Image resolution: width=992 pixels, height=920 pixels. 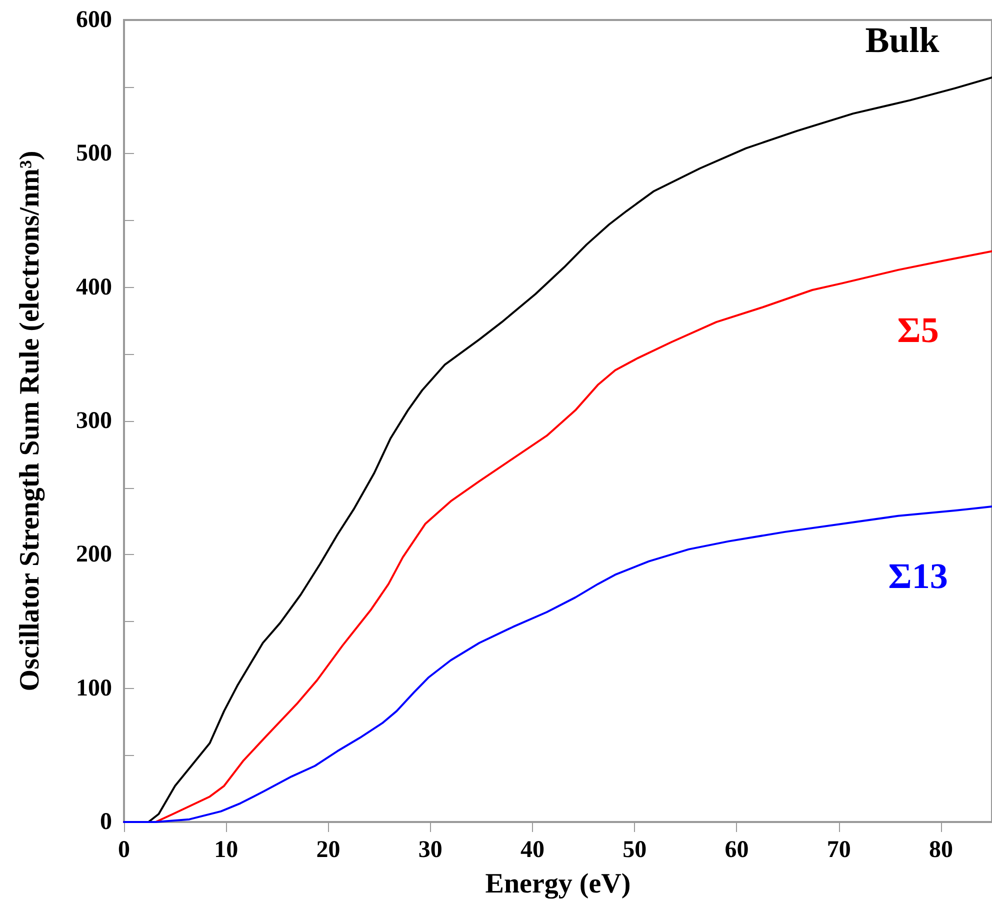 I want to click on x-tick-label: 20, so click(x=328, y=850).